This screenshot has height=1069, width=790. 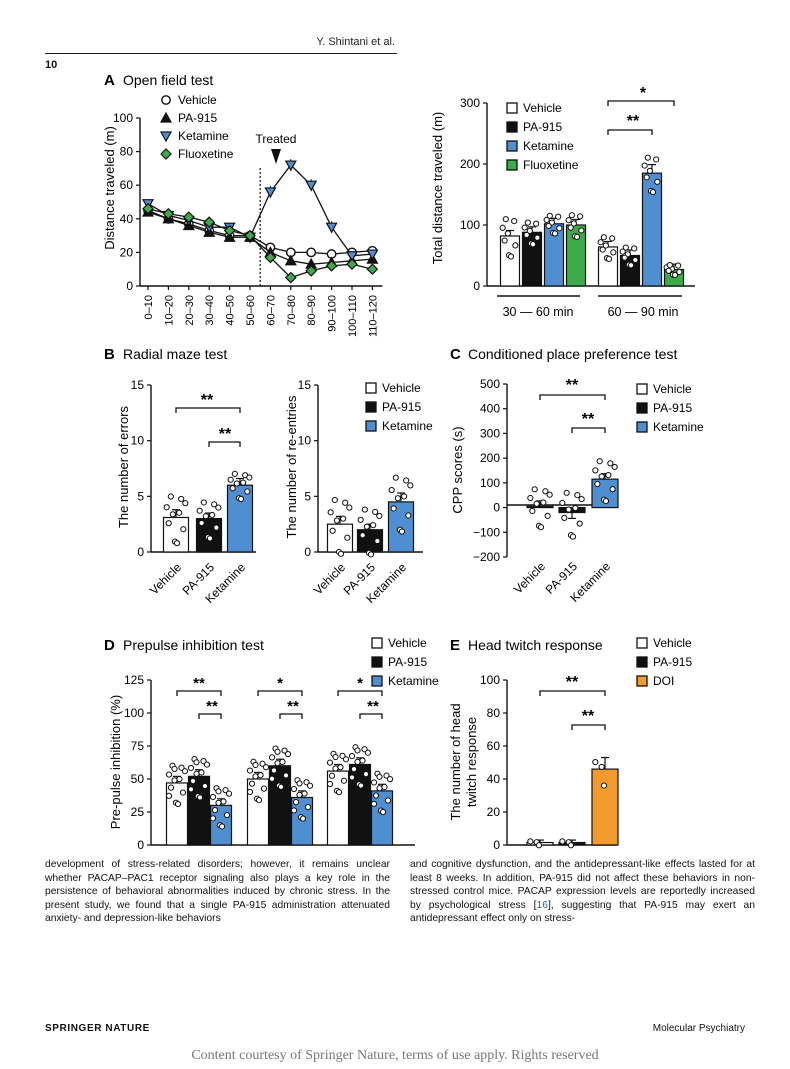 What do you see at coordinates (140, 496) in the screenshot?
I see `panel-b-left-y-tick-label: 5` at bounding box center [140, 496].